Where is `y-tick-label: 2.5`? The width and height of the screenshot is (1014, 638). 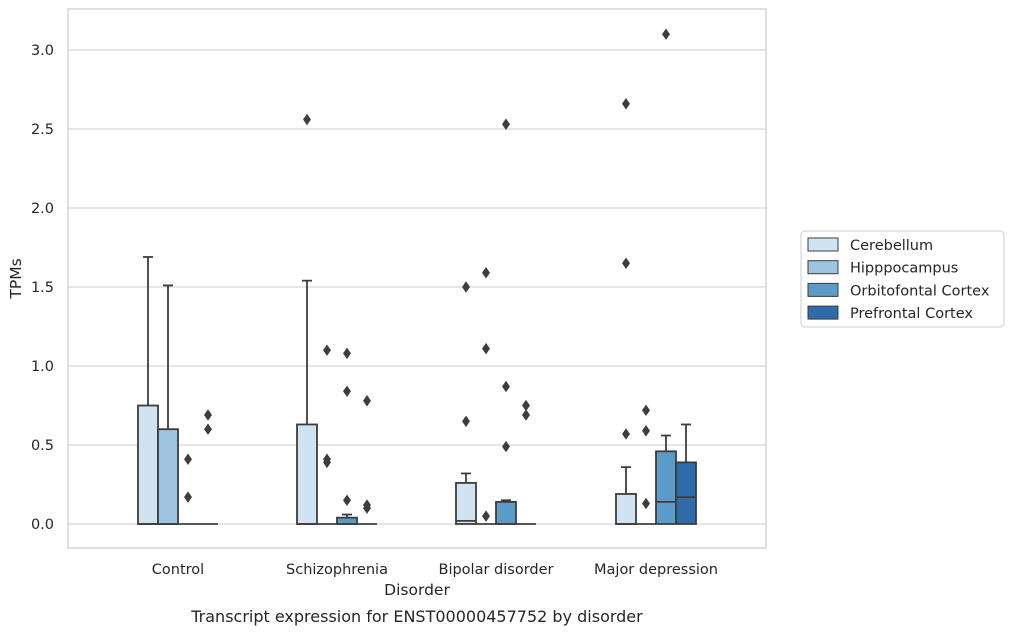
y-tick-label: 2.5 is located at coordinates (42, 130).